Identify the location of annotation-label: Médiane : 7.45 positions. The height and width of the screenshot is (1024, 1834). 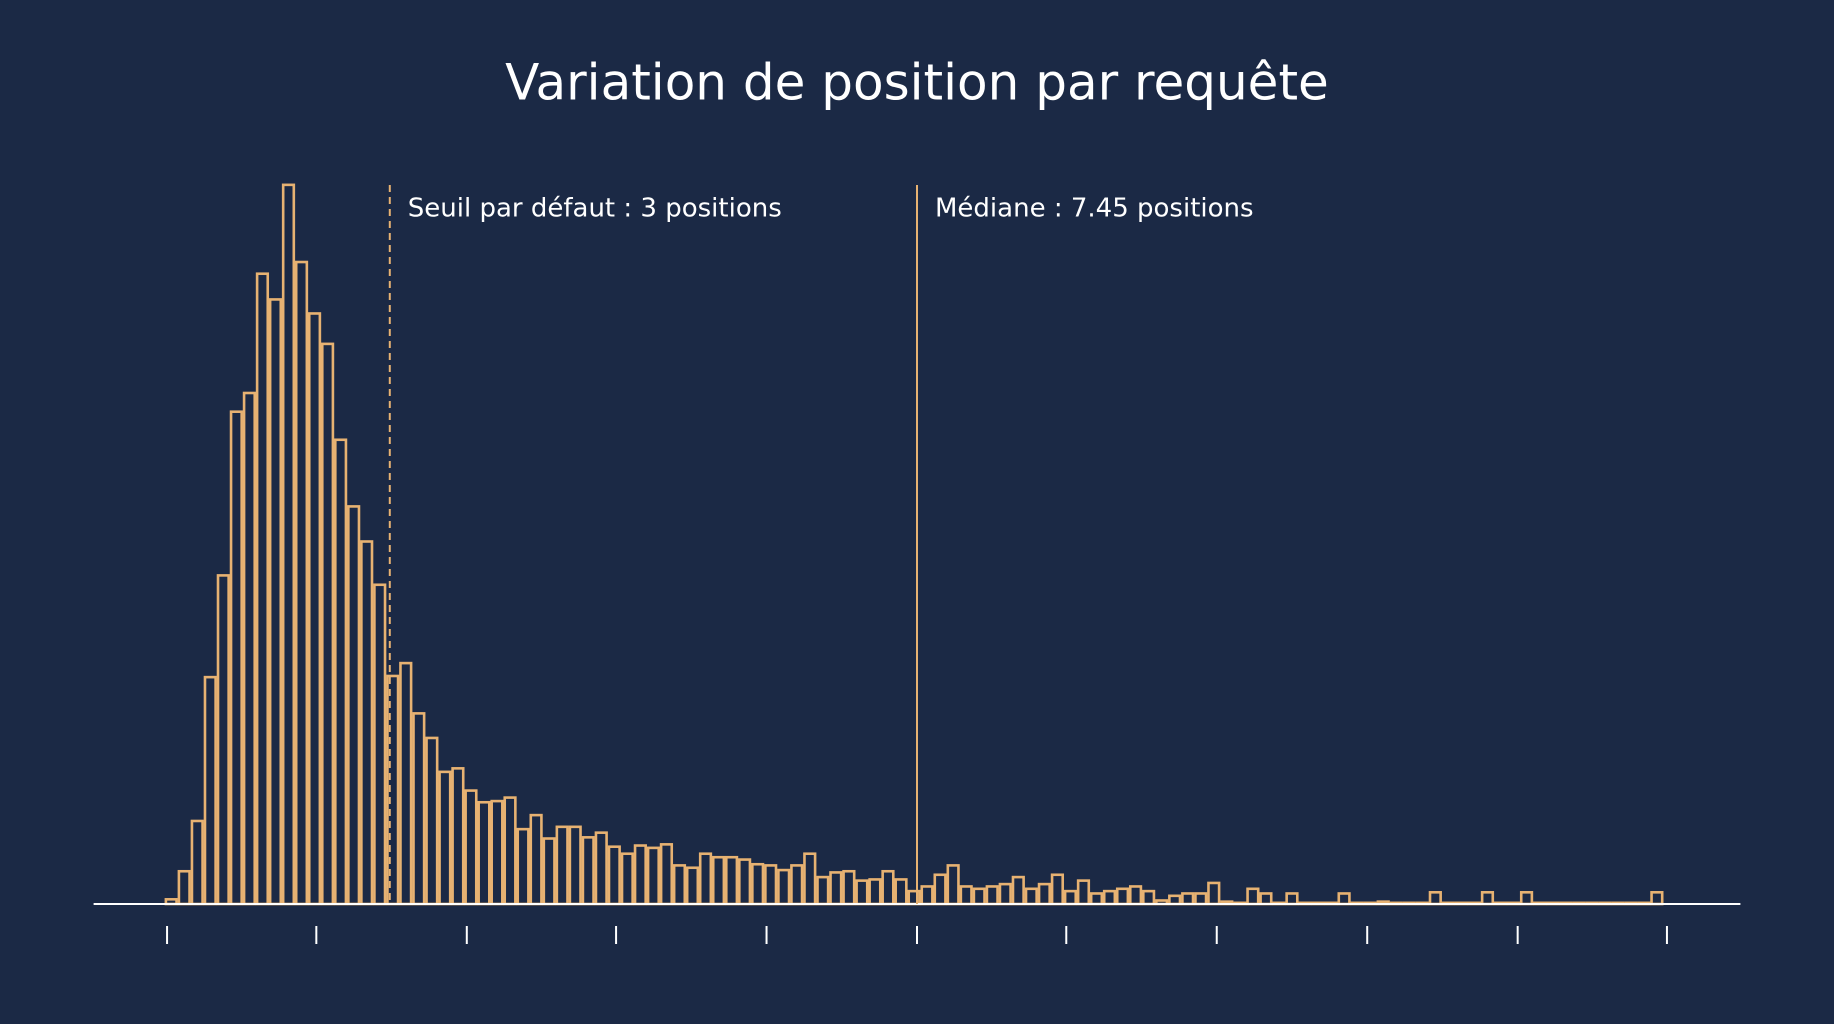
(1094, 209).